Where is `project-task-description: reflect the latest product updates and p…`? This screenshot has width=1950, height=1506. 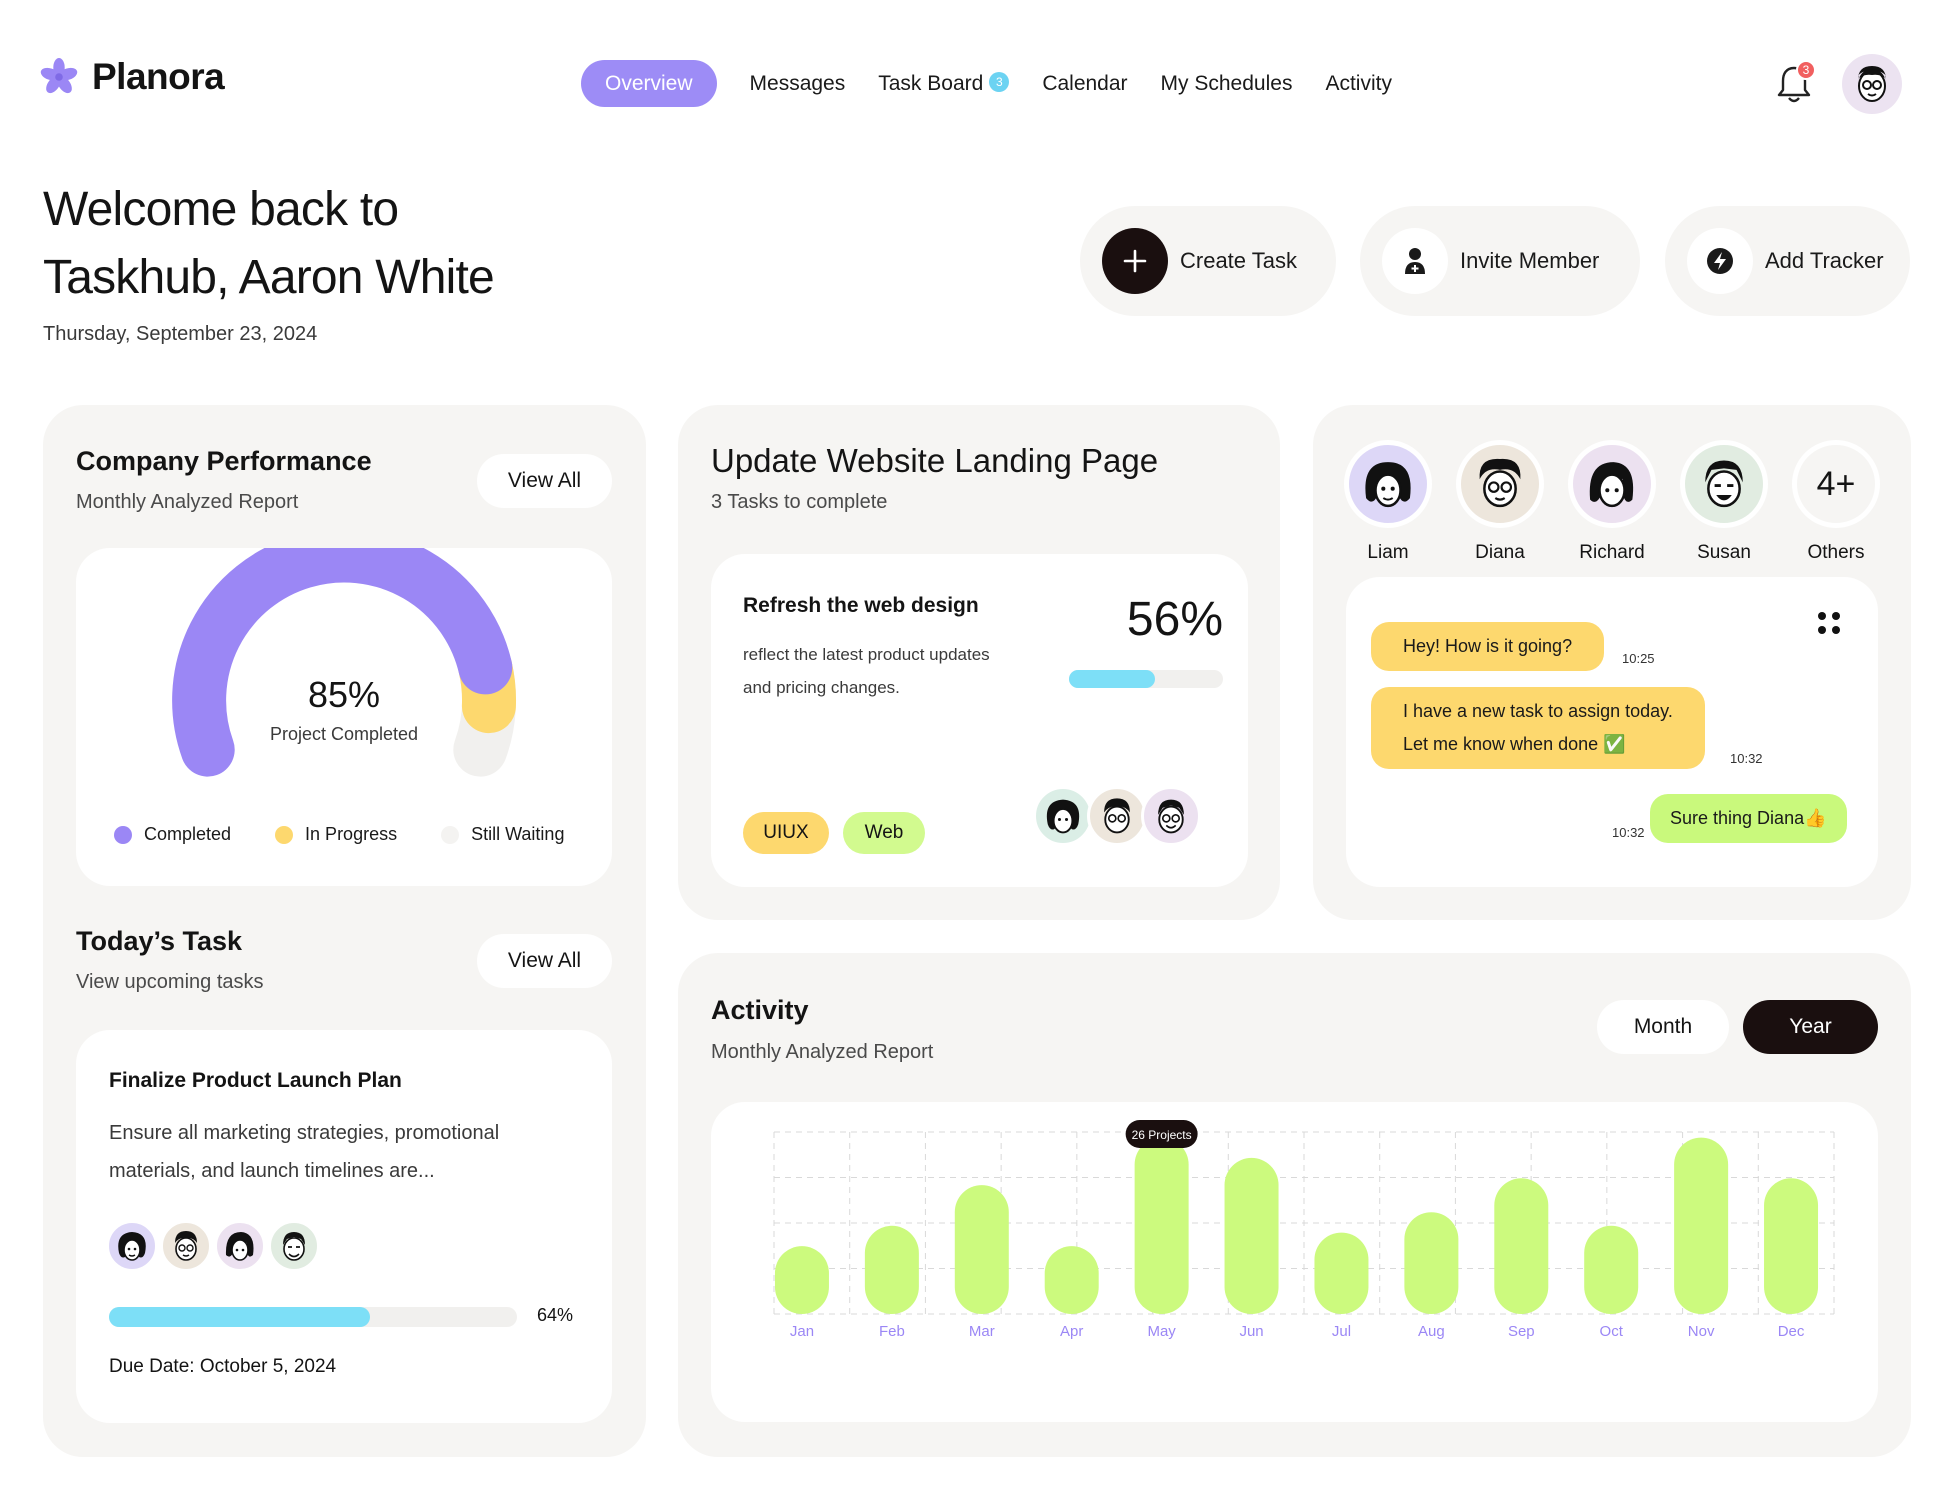
project-task-description: reflect the latest product updates and p… is located at coordinates (866, 671).